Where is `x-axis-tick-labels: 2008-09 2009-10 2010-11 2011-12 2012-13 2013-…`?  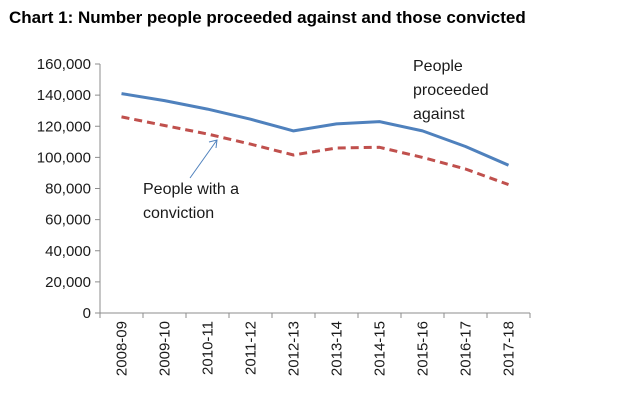
x-axis-tick-labels: 2008-09 2009-10 2010-11 2011-12 2012-13 2013-… is located at coordinates (316, 348).